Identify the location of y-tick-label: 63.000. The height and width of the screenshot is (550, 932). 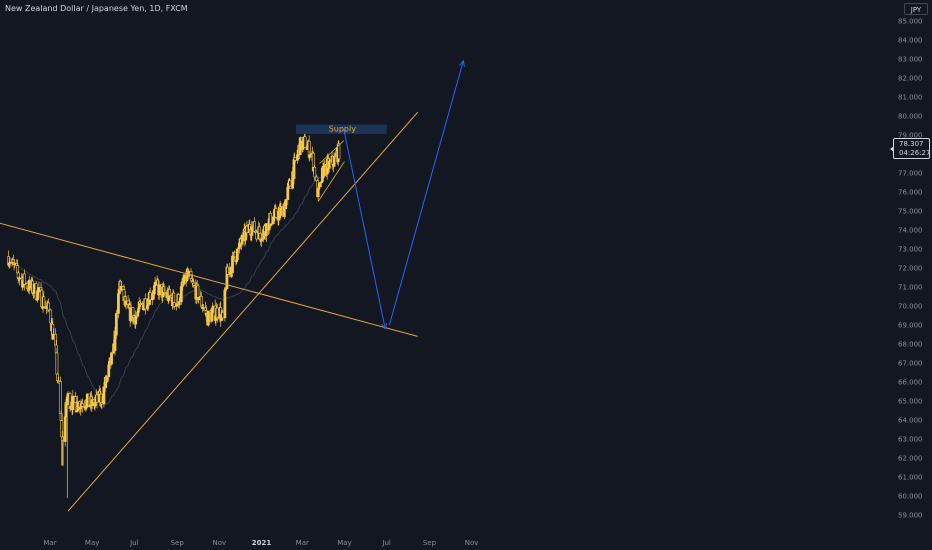
(910, 440).